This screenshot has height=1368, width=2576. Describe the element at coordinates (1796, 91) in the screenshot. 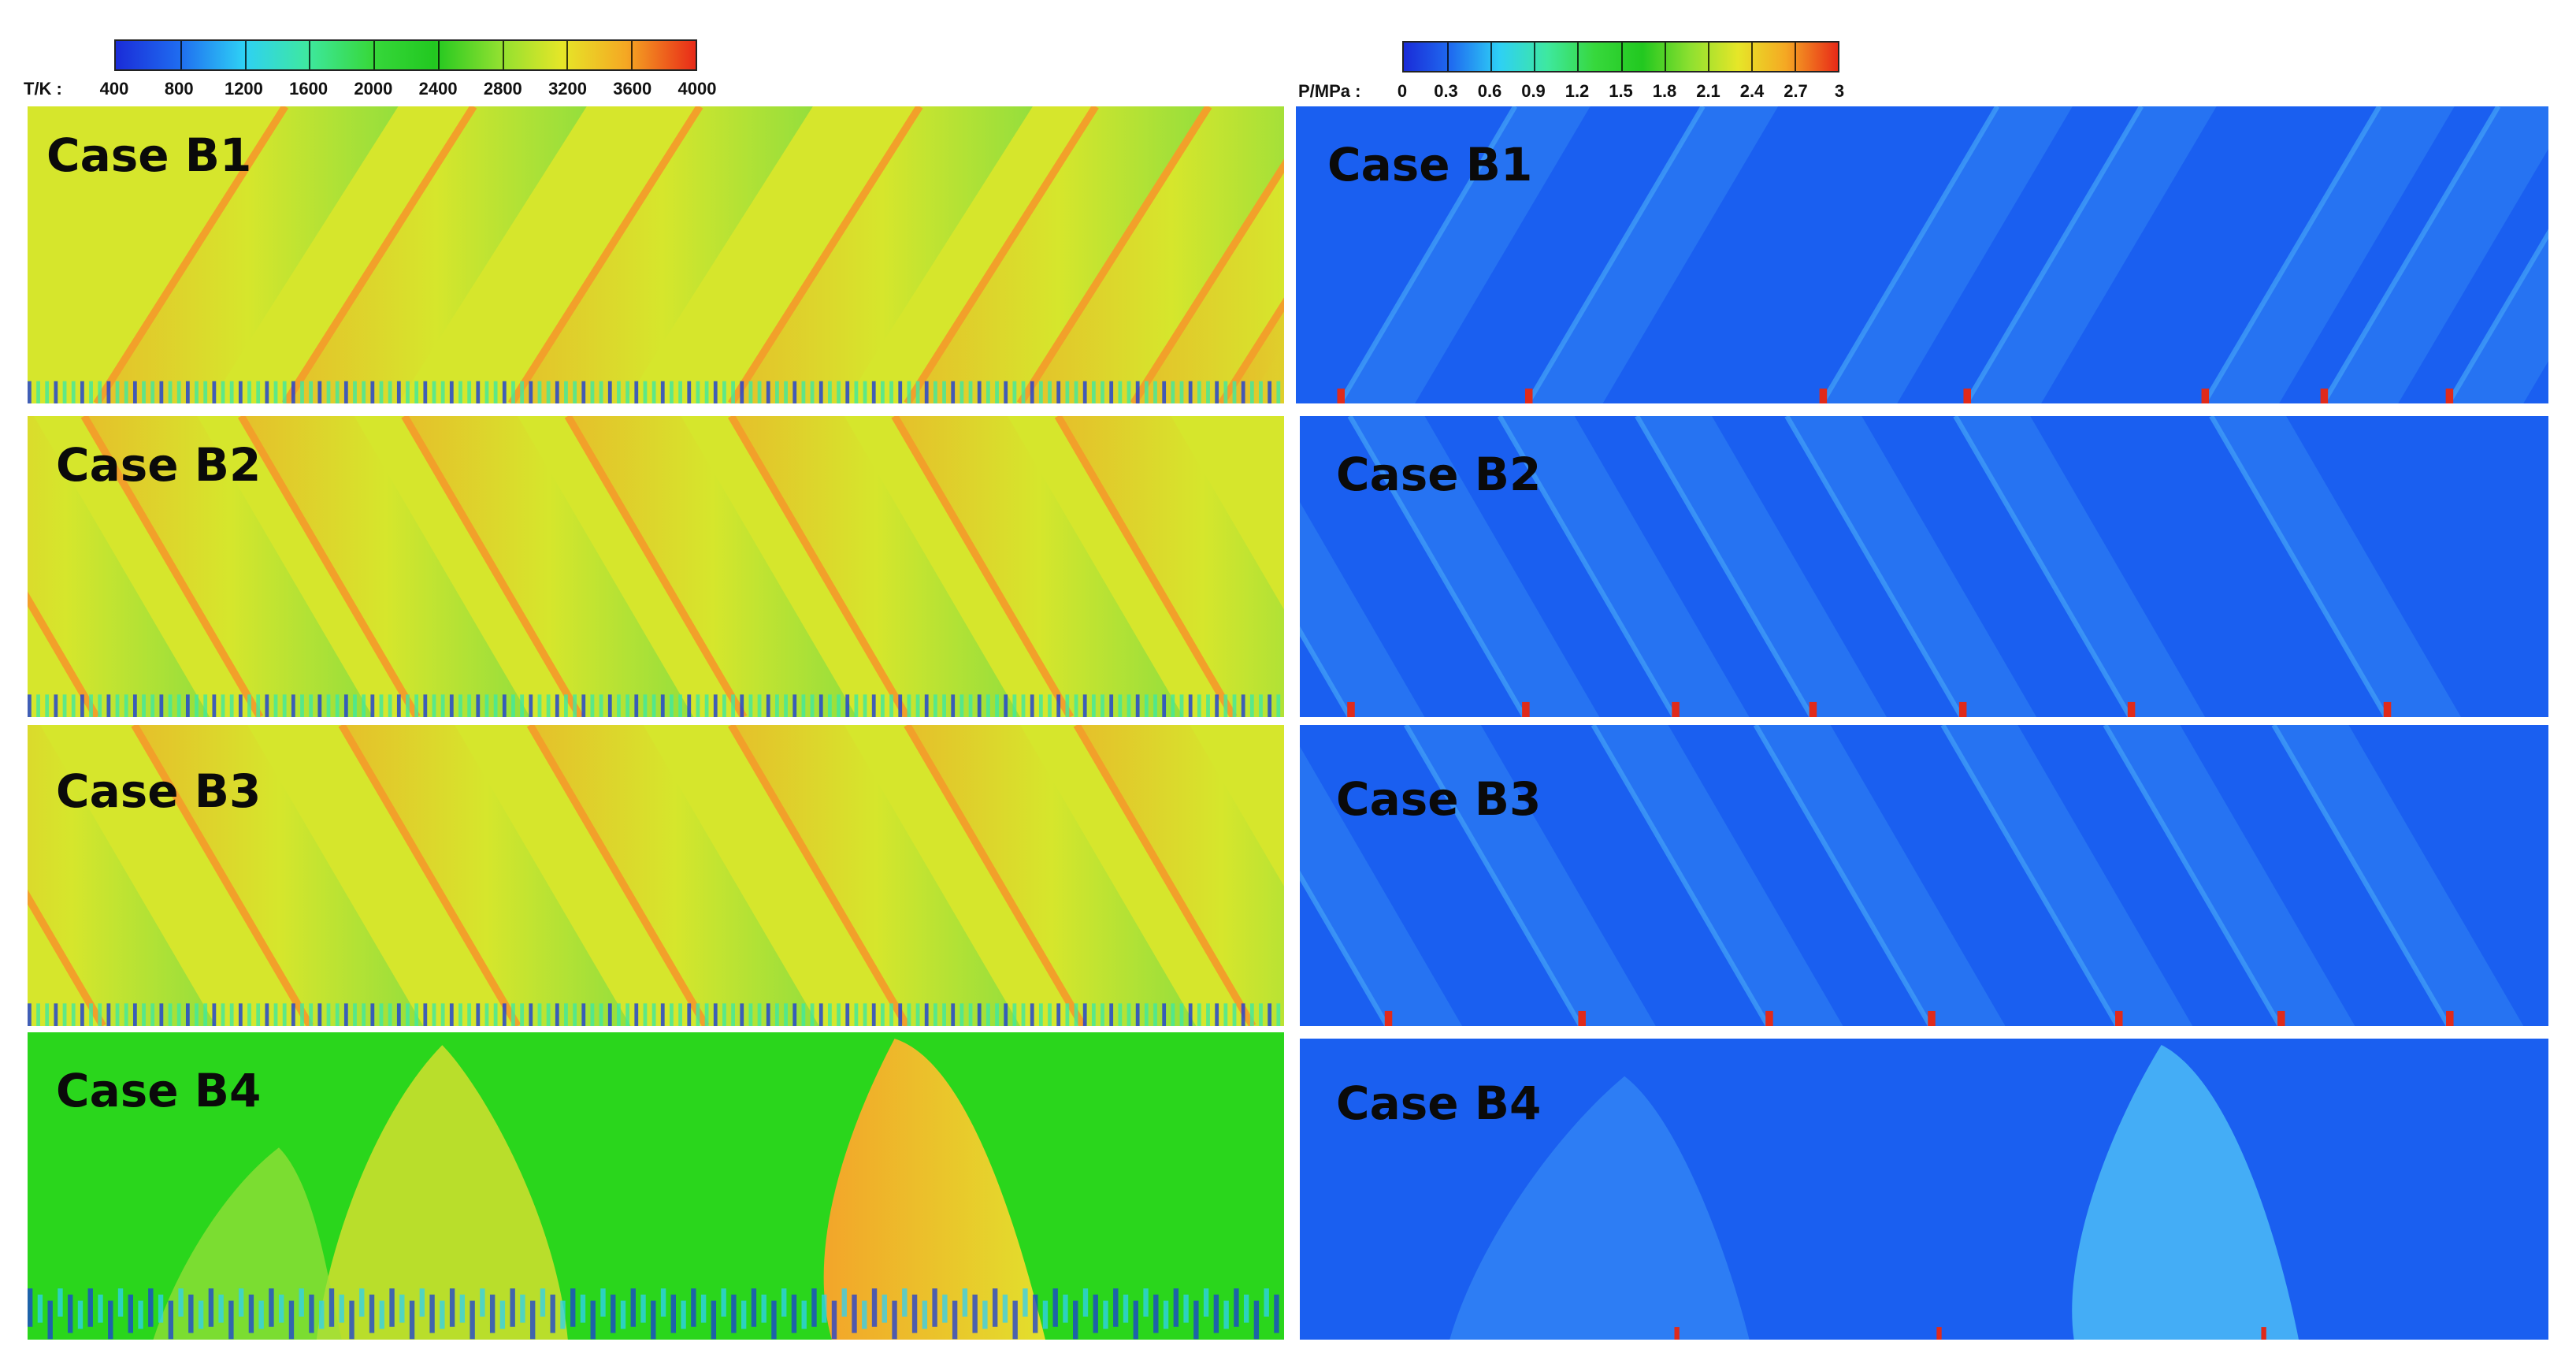

I see `pressure-colorbar-tick-label: 2.7` at that location.